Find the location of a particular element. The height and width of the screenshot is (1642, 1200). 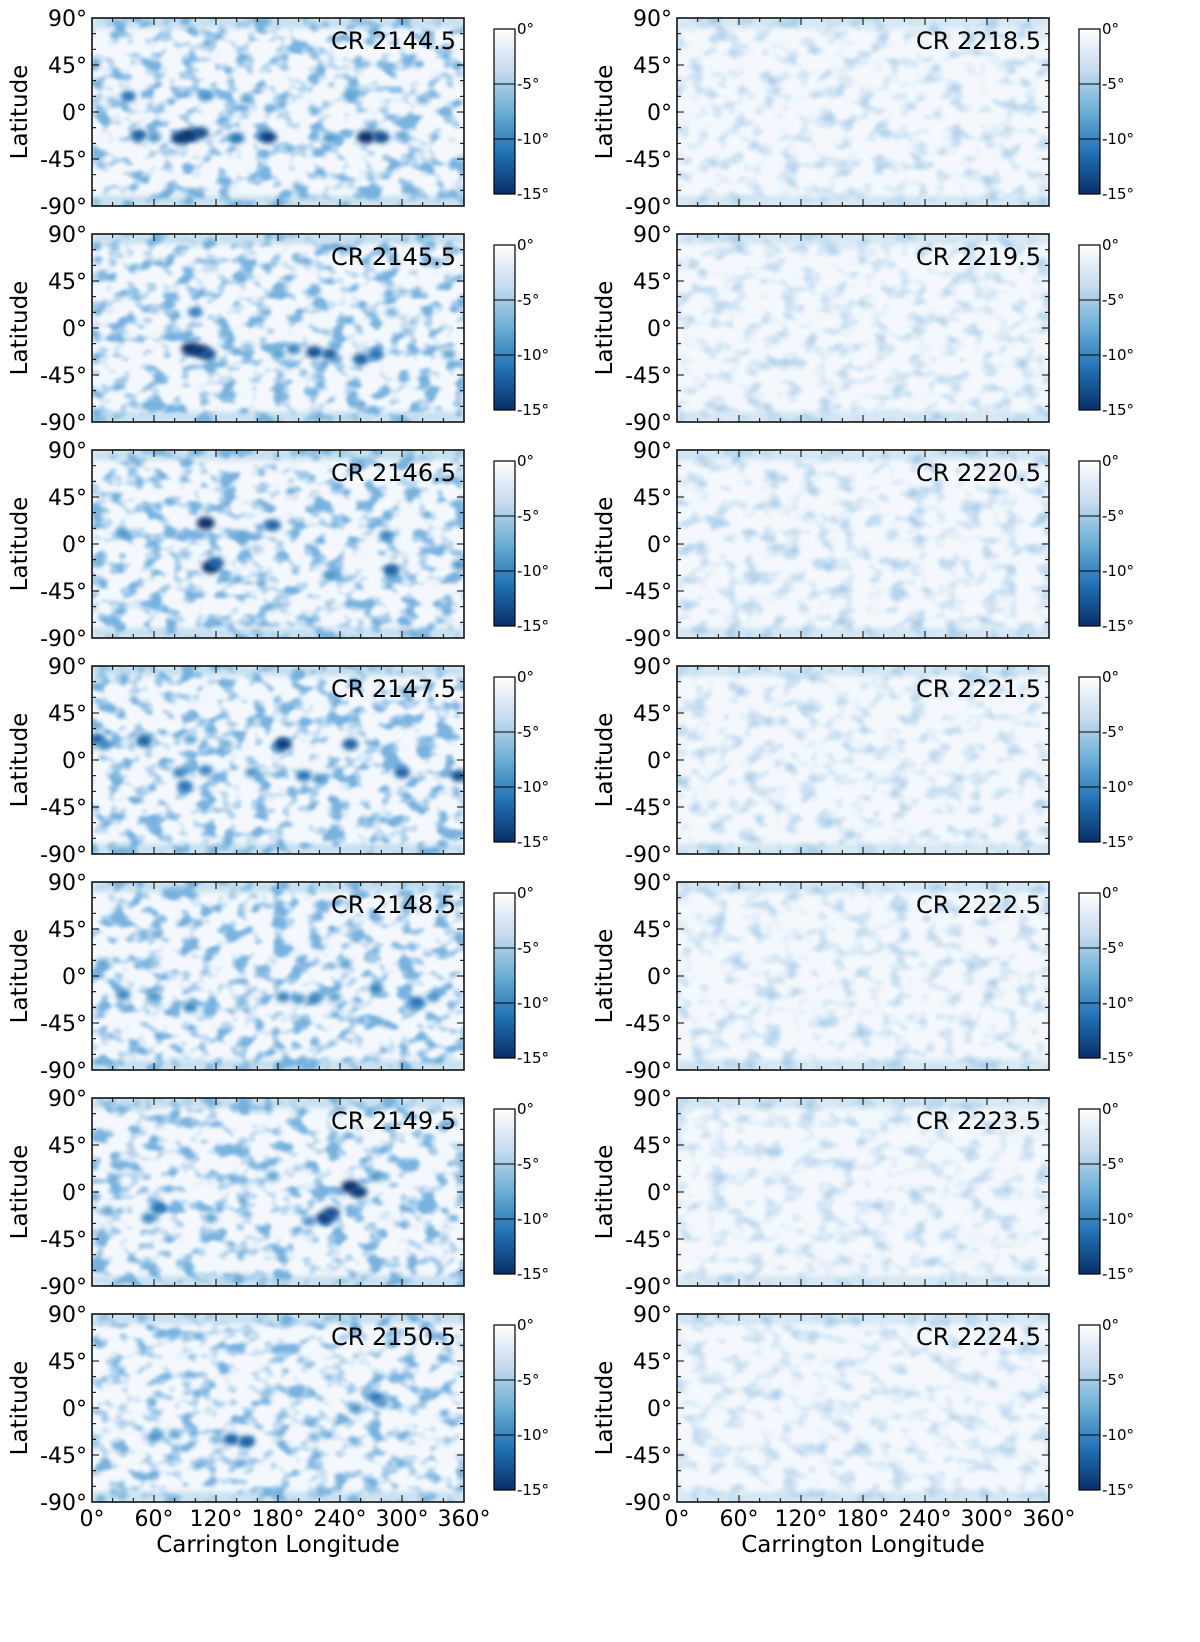

map-texture is located at coordinates (863, 328).